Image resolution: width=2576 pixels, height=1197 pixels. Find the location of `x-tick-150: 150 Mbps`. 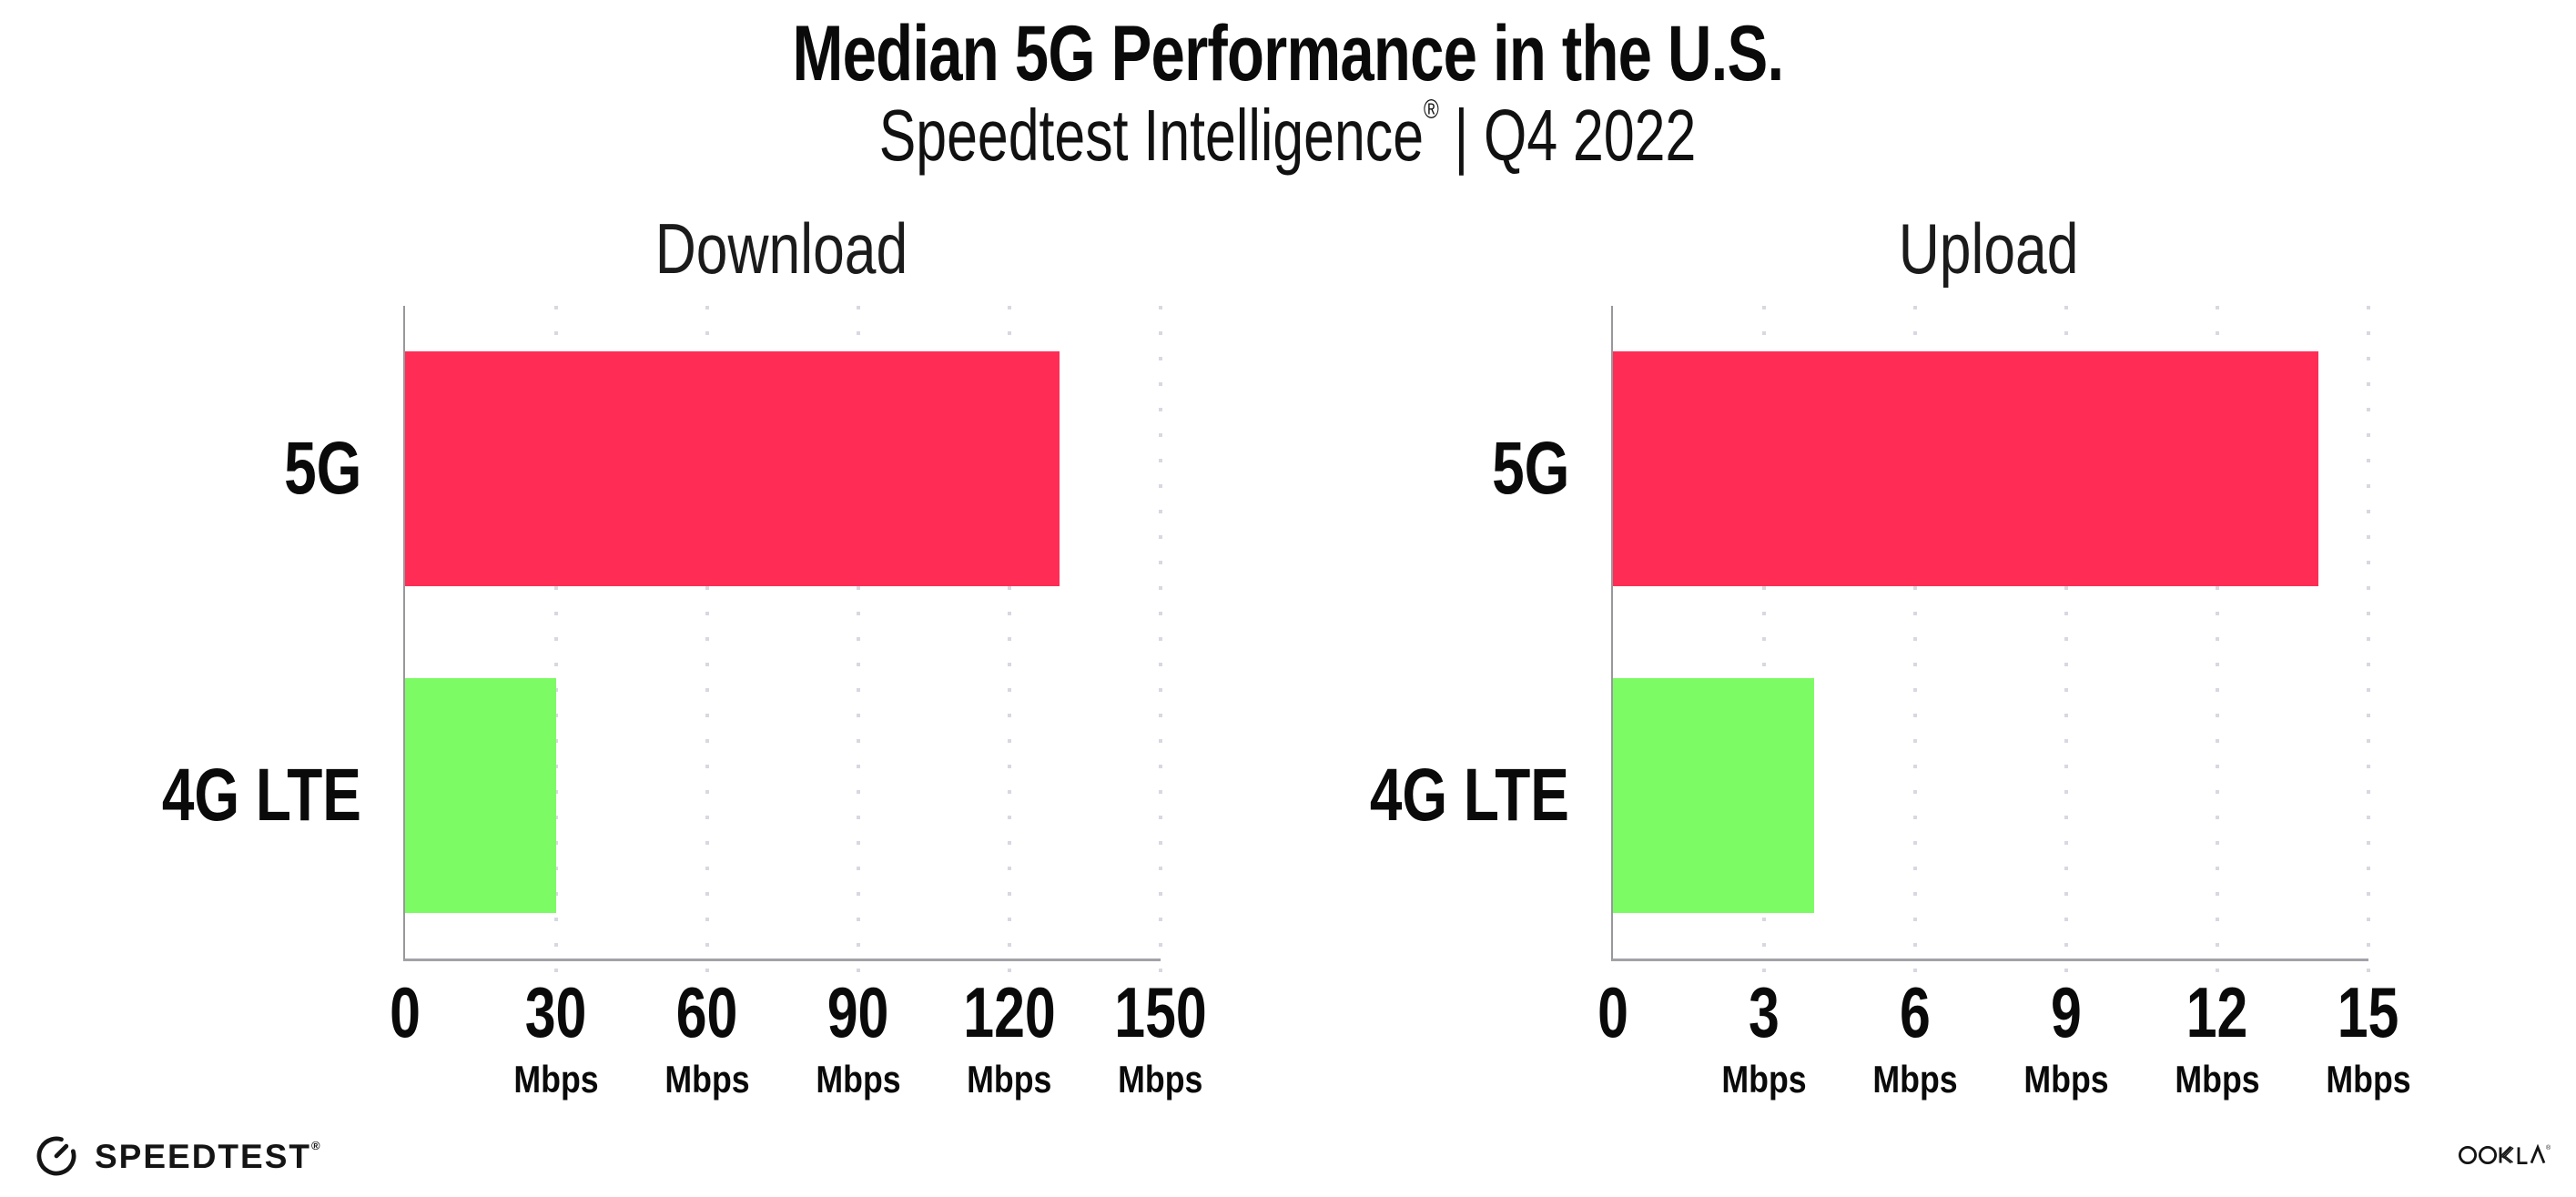

x-tick-150: 150 Mbps is located at coordinates (1160, 1038).